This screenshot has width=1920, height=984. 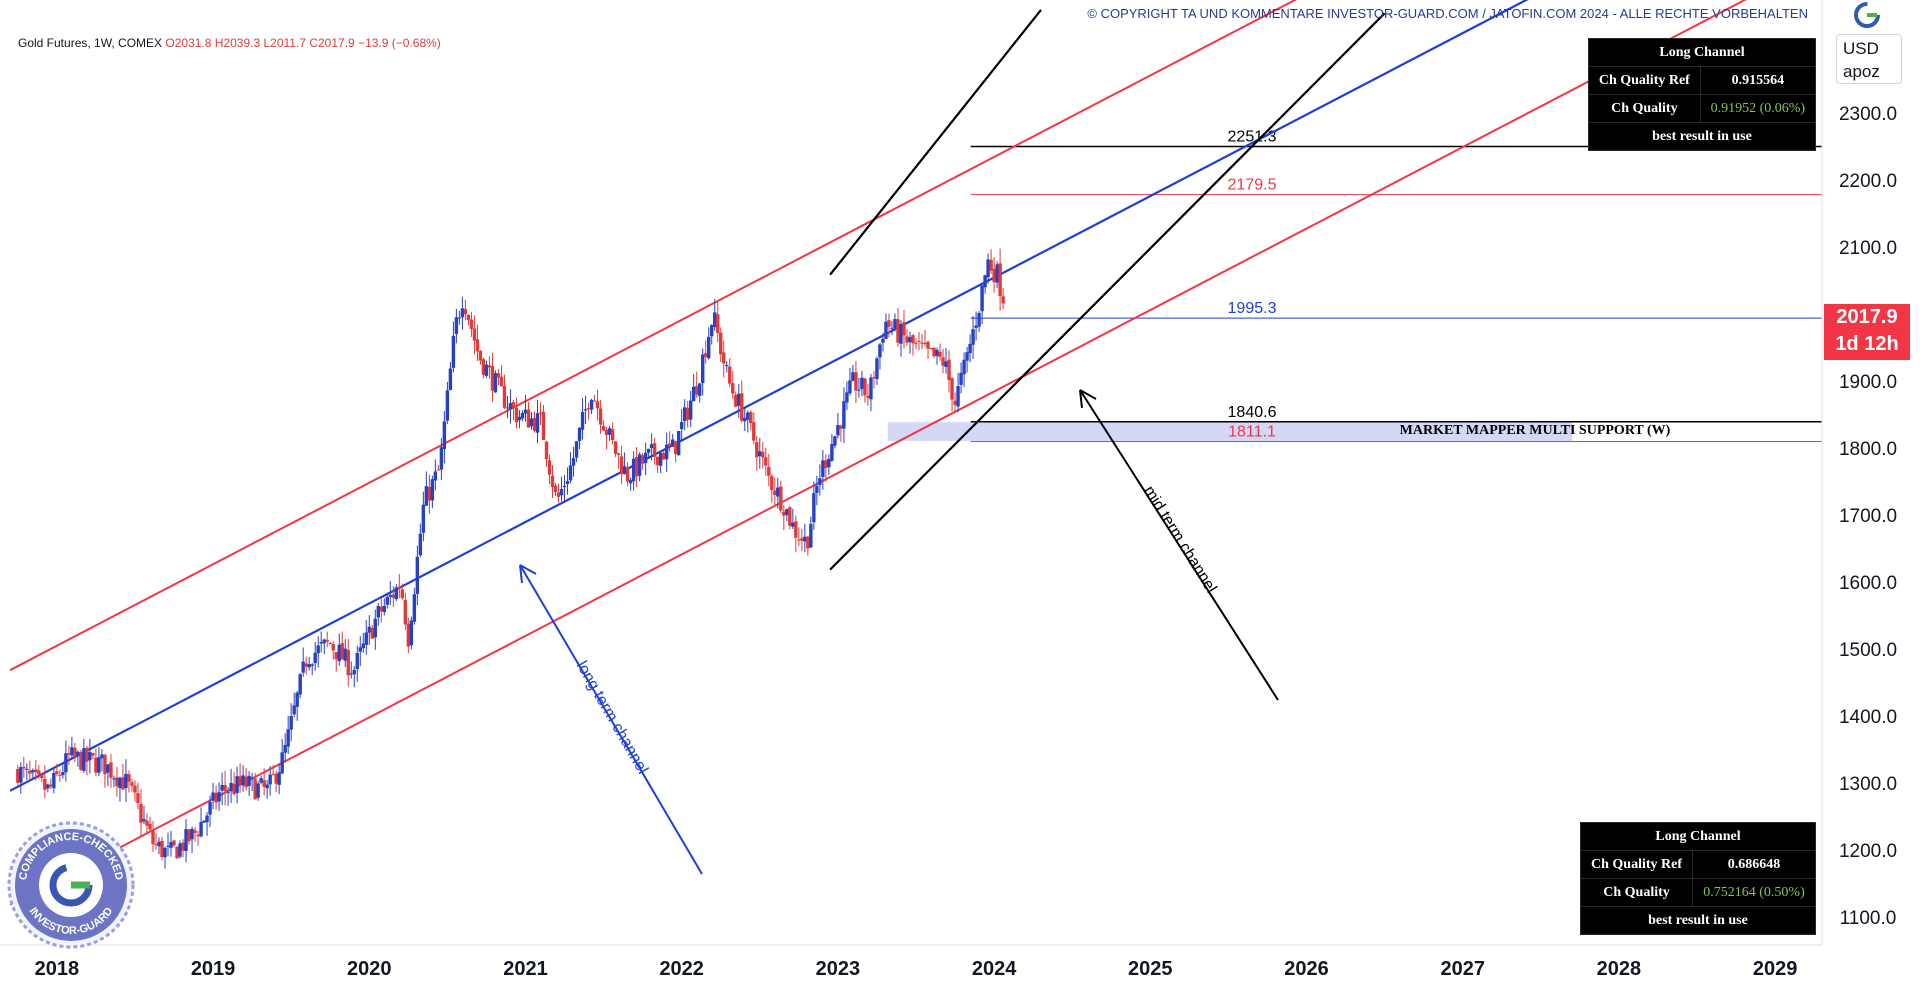 I want to click on ref-label: Ch Quality Ref, so click(x=1636, y=864).